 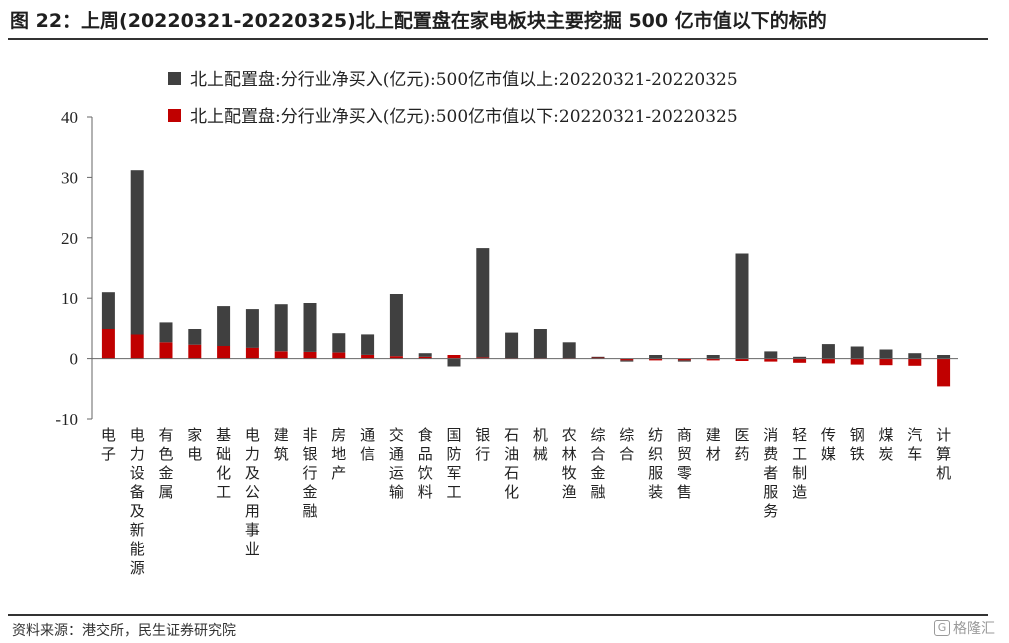 I want to click on y-tick-label: 40, so click(x=69, y=117).